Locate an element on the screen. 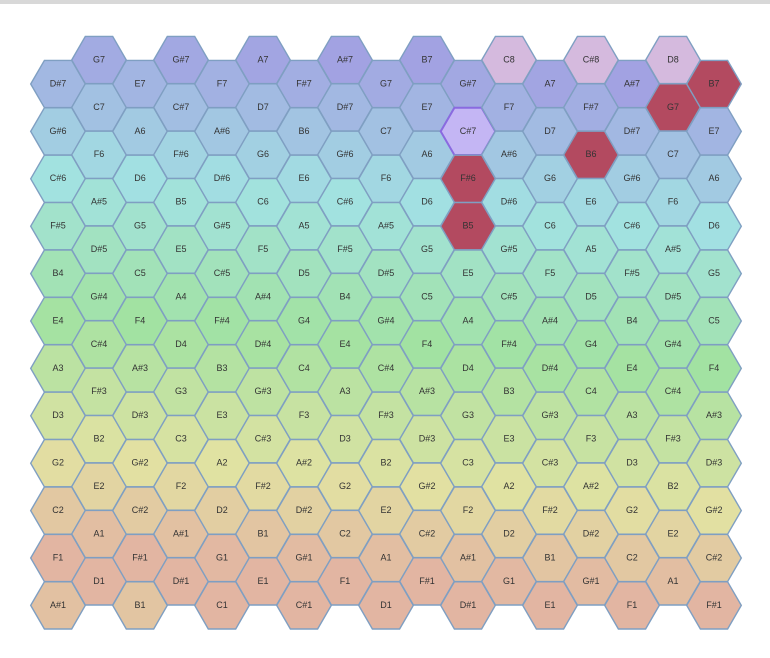  key-label: C5 is located at coordinates (714, 320).